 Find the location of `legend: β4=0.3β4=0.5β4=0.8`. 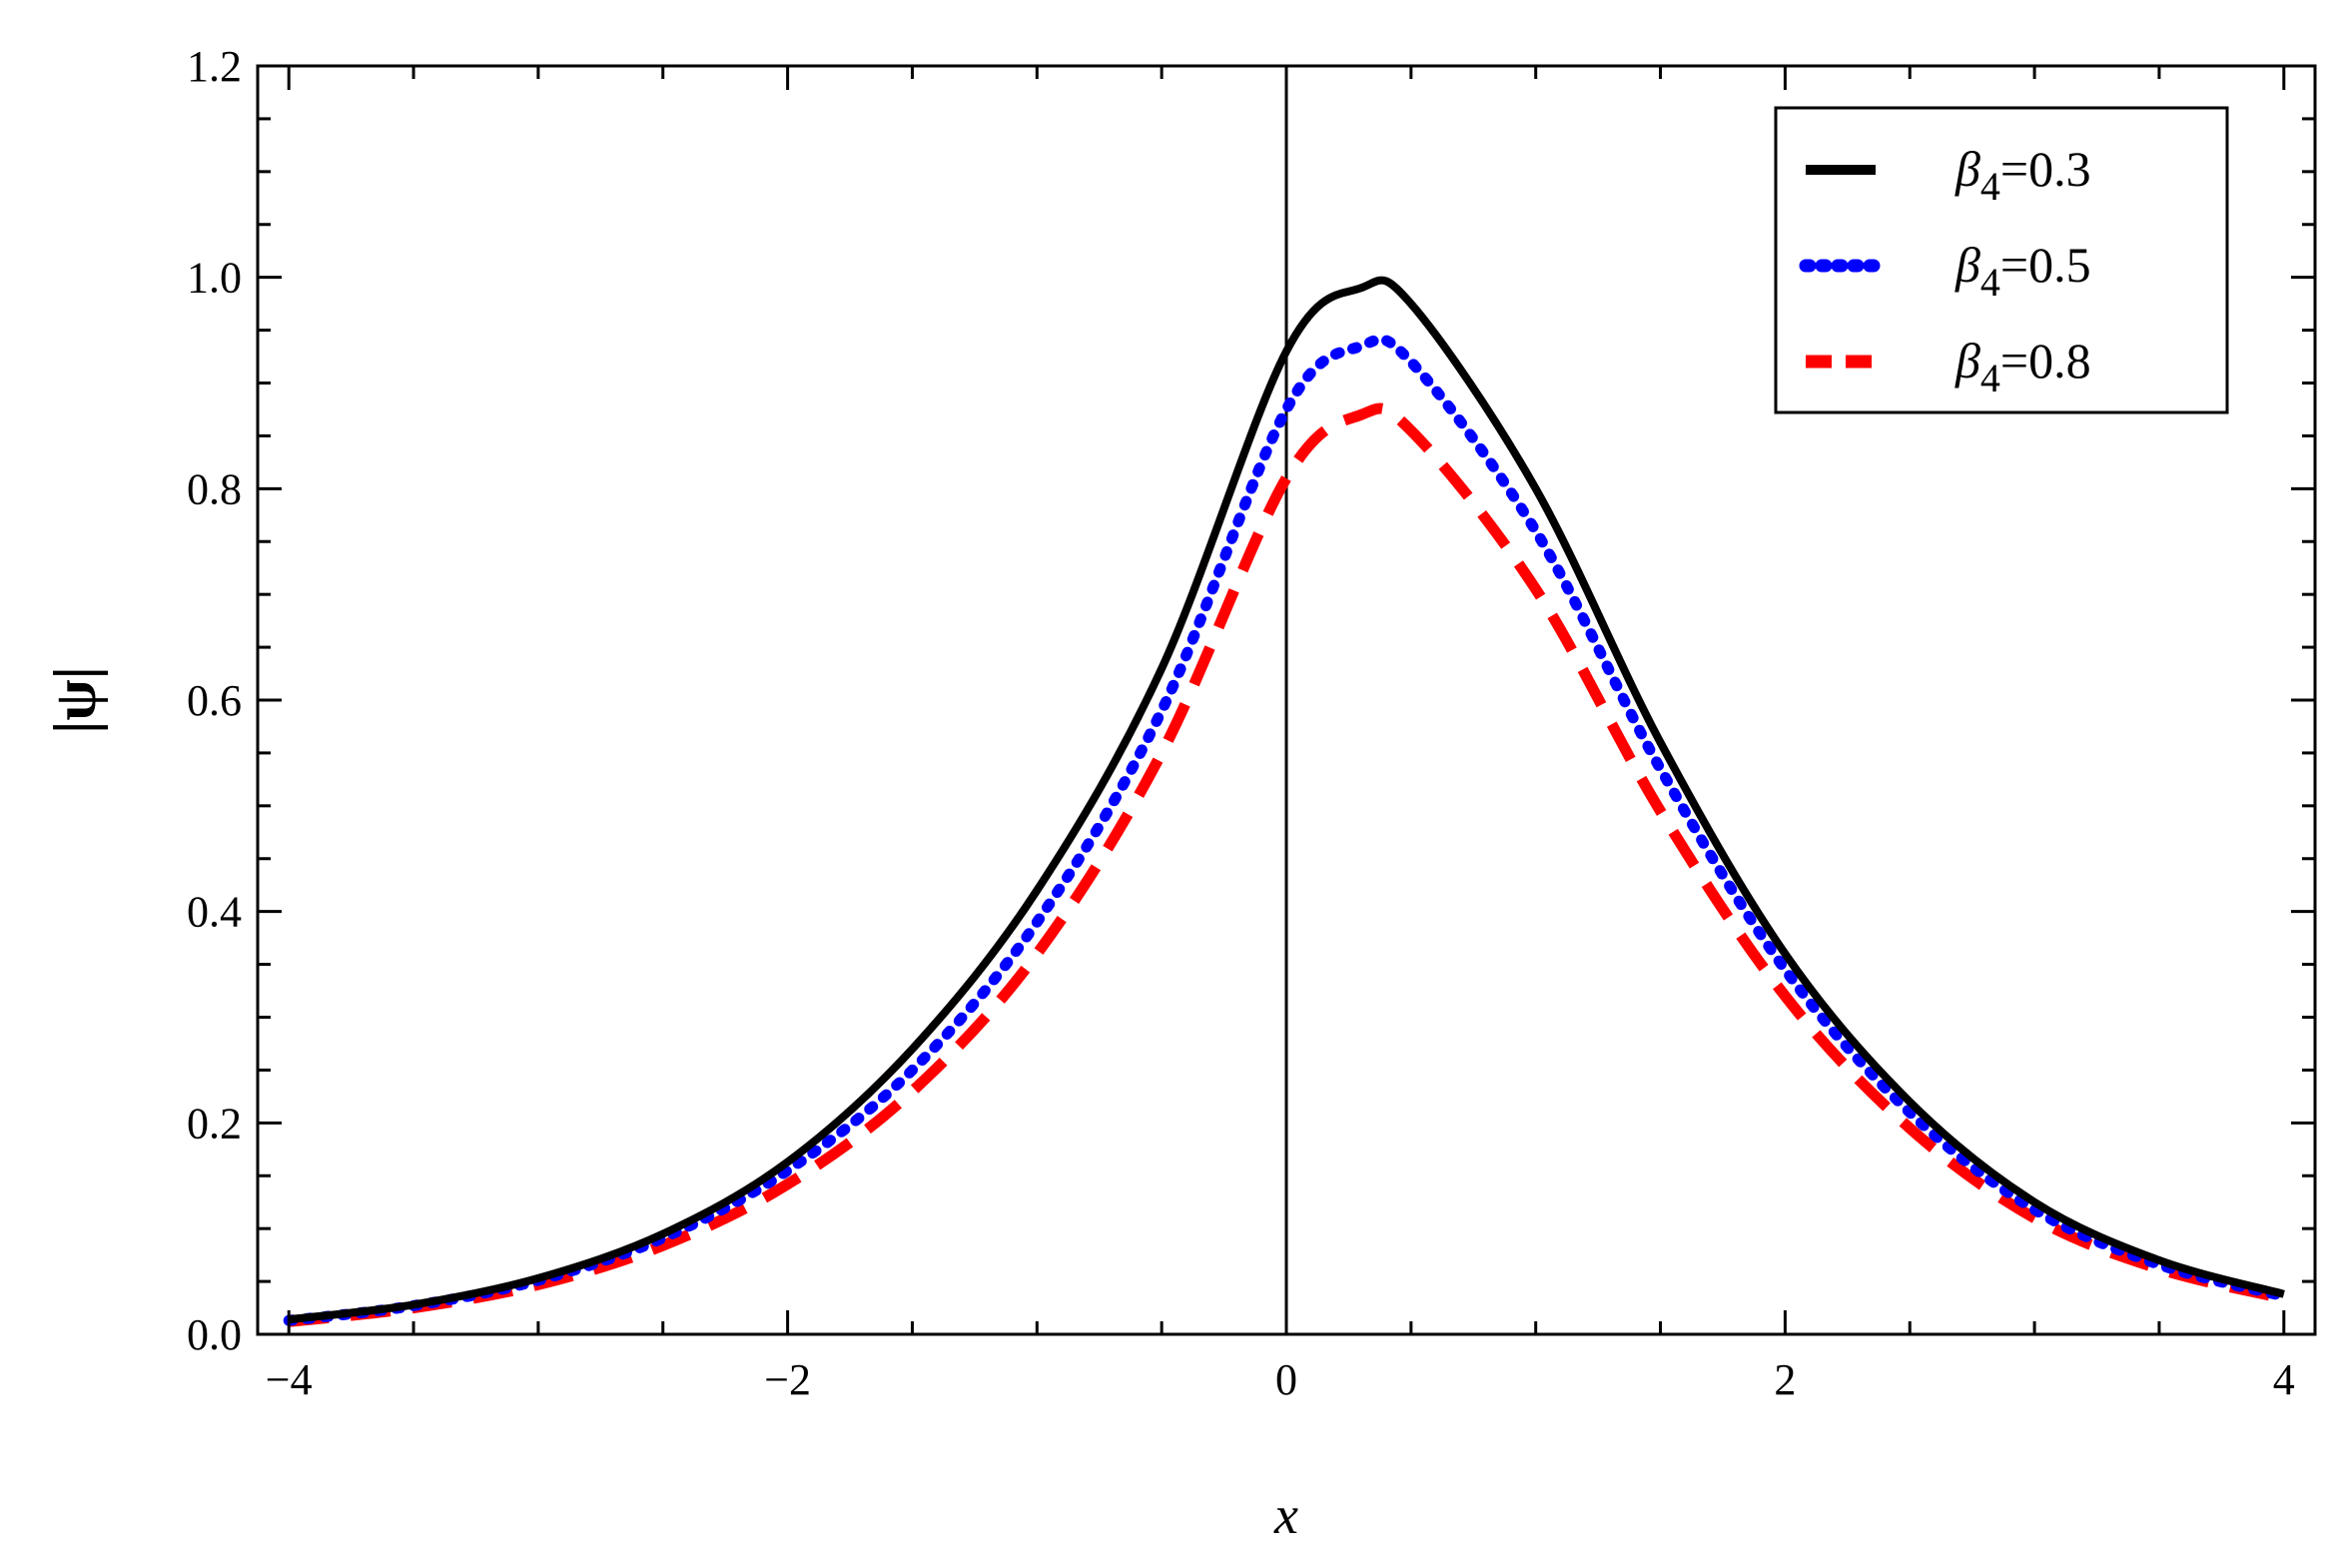

legend: β4=0.3β4=0.5β4=0.8 is located at coordinates (2001, 260).